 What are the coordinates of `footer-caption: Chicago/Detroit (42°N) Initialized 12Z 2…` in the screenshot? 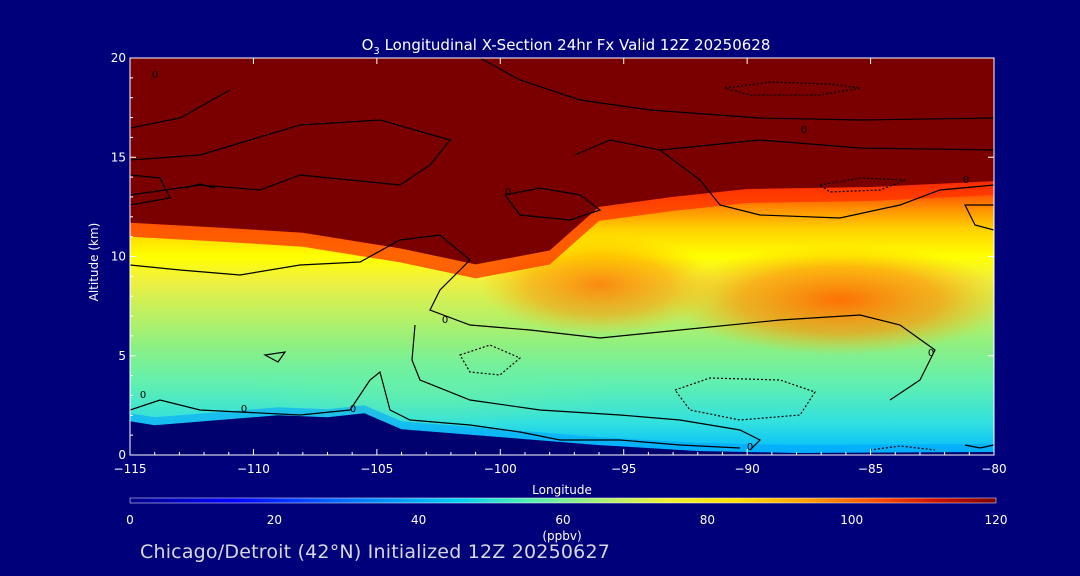 It's located at (375, 552).